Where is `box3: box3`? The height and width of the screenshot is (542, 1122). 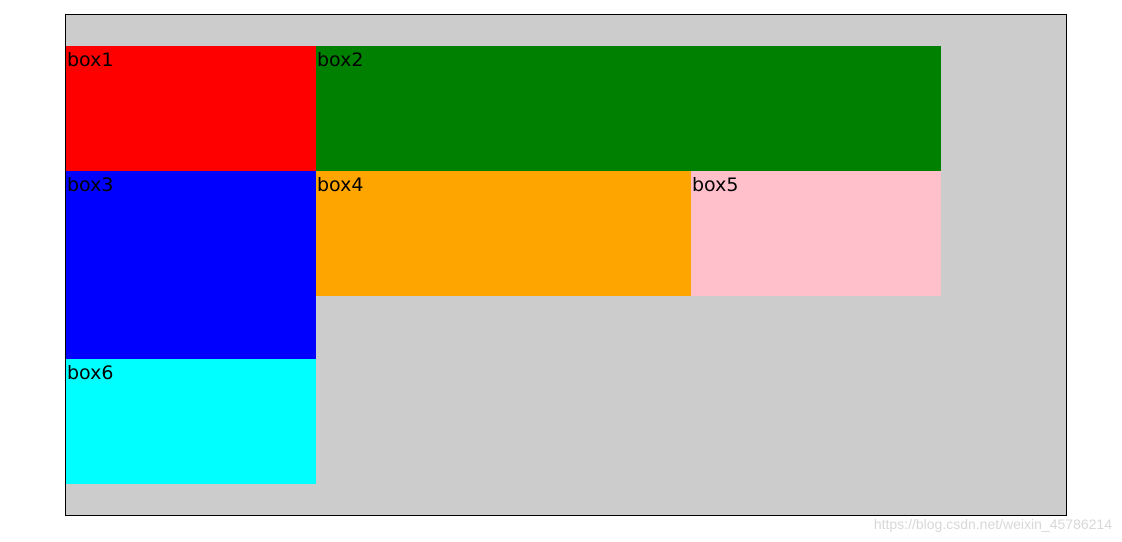
box3: box3 is located at coordinates (191, 265).